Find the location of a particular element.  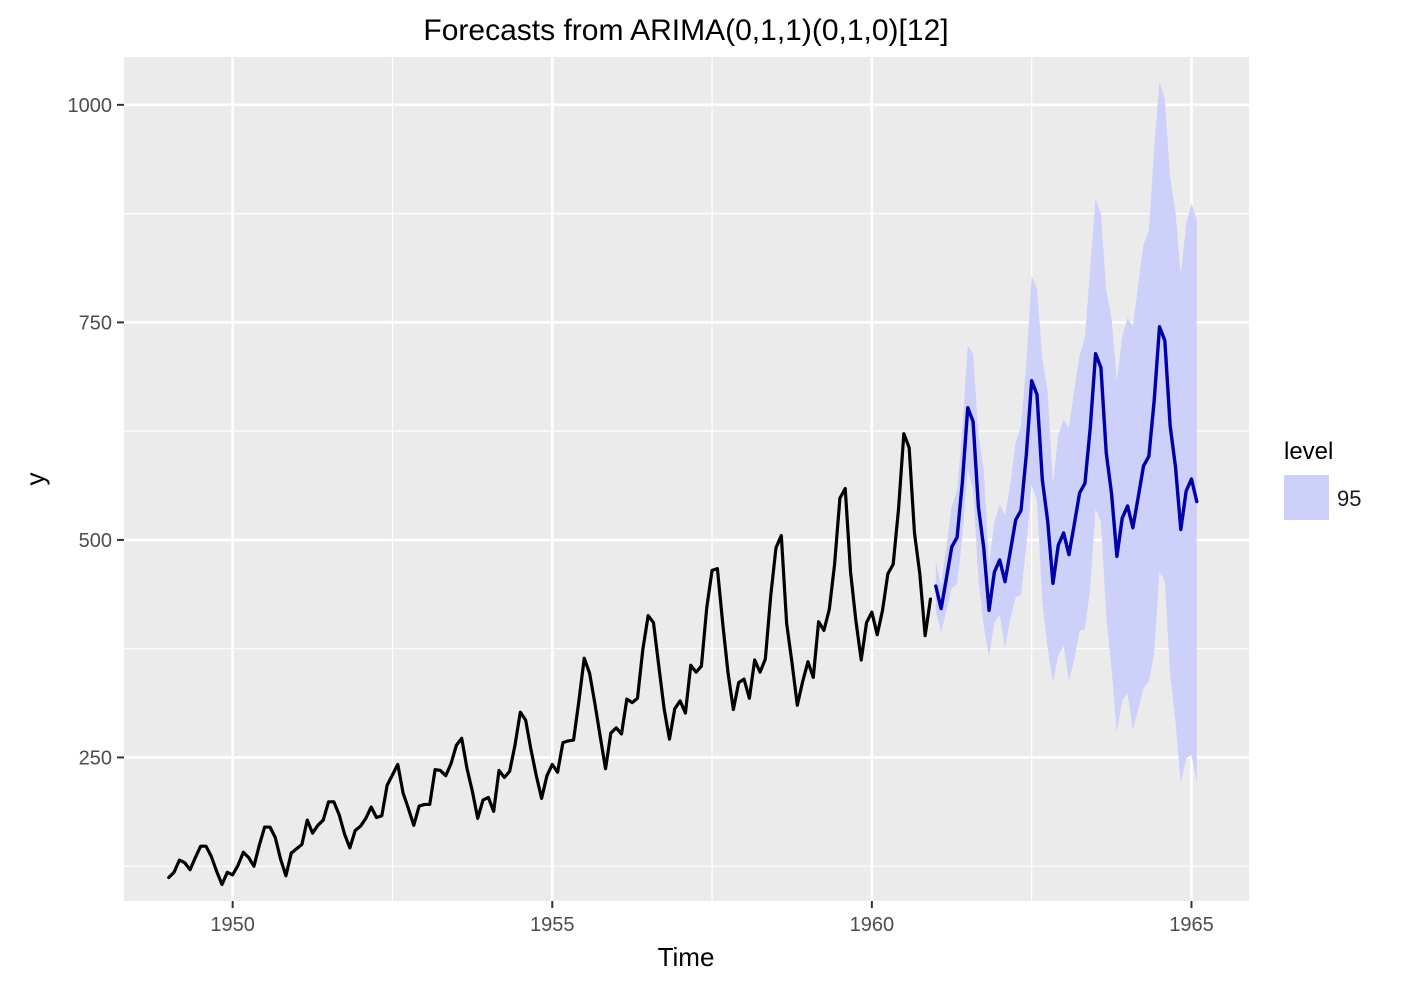

legend: level 95 is located at coordinates (1322, 479).